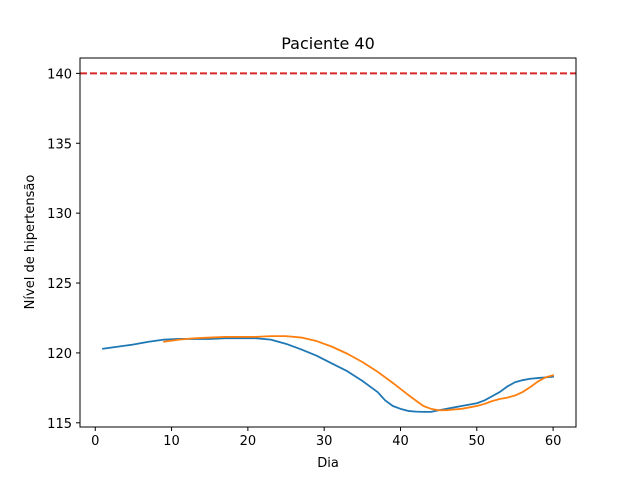 This screenshot has width=640, height=480. I want to click on y-axis-ticks: 115 120 125 130 135 140, so click(63, 249).